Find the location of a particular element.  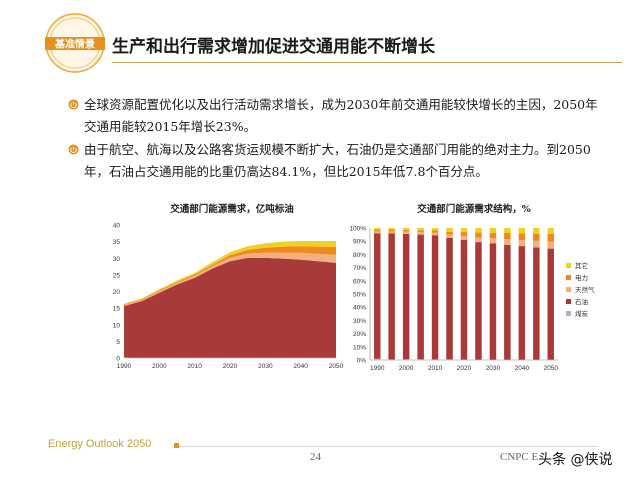

brand-logo: 基准情景 is located at coordinates (75, 43).